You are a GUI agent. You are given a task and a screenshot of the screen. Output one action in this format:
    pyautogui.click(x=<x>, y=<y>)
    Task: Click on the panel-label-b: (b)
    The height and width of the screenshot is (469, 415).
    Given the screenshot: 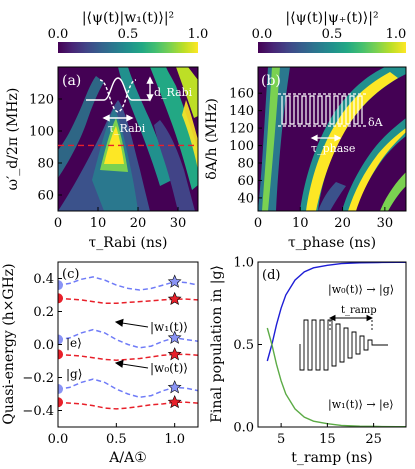 What is the action you would take?
    pyautogui.click(x=271, y=81)
    